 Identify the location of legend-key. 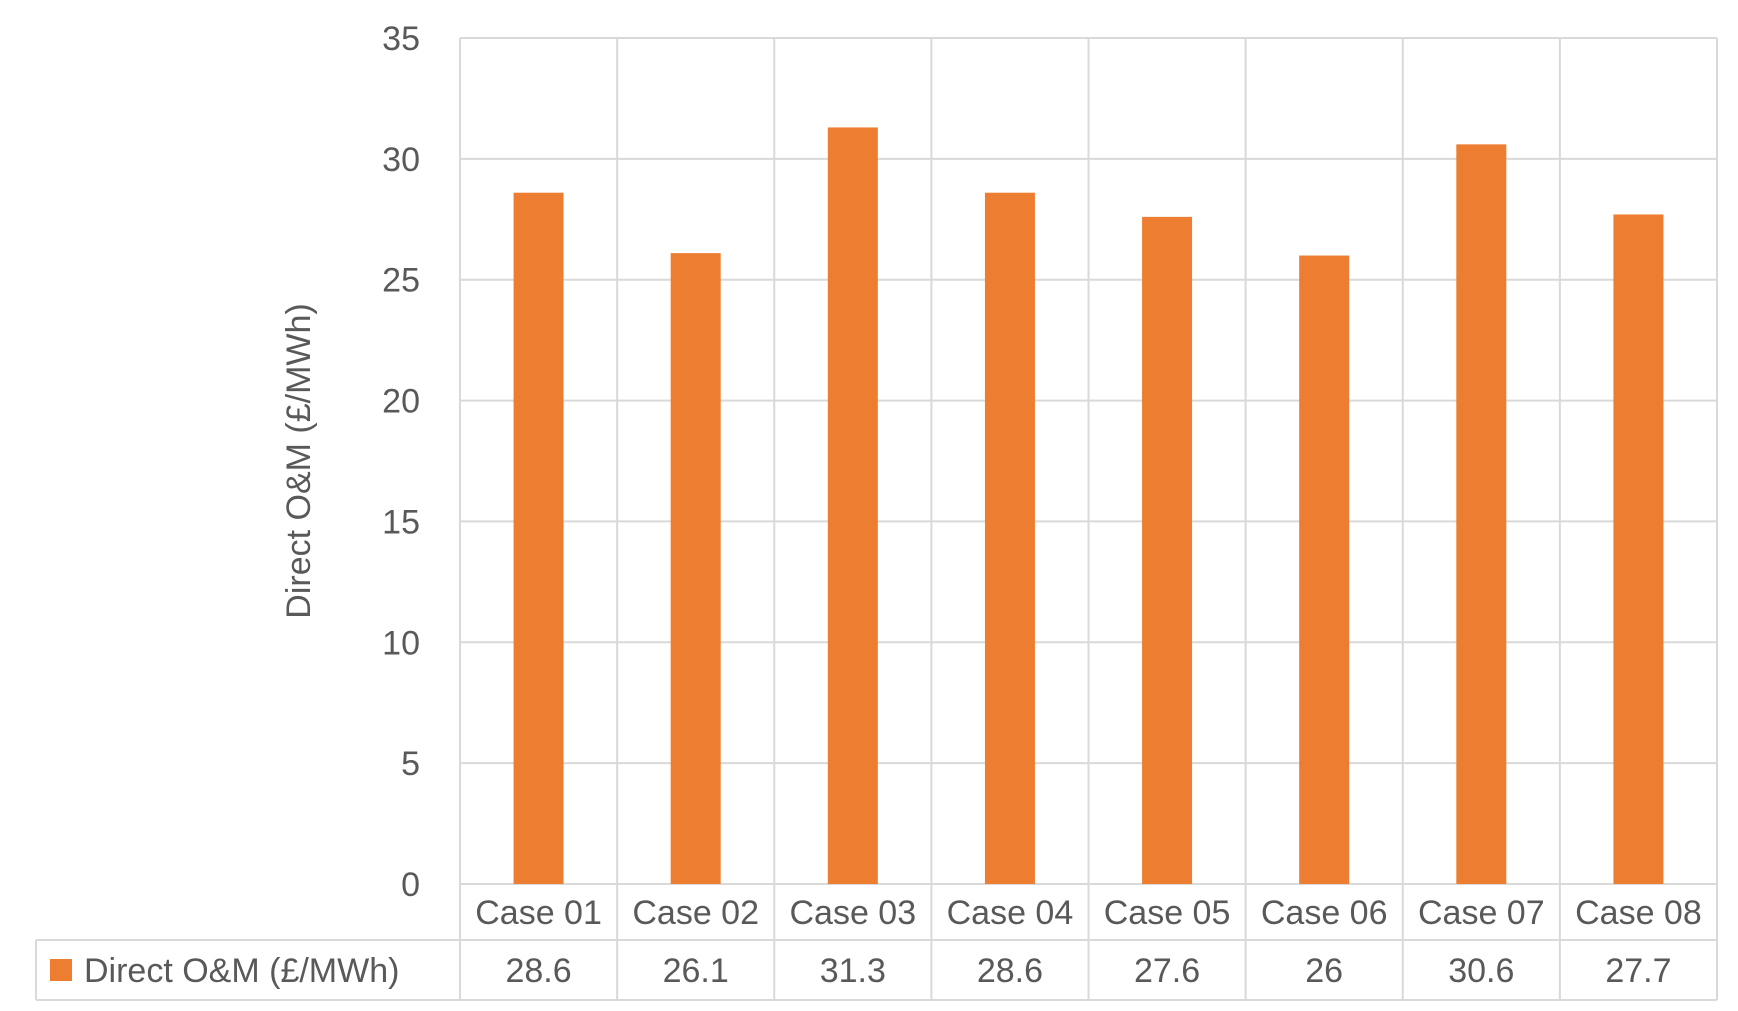
(61, 970).